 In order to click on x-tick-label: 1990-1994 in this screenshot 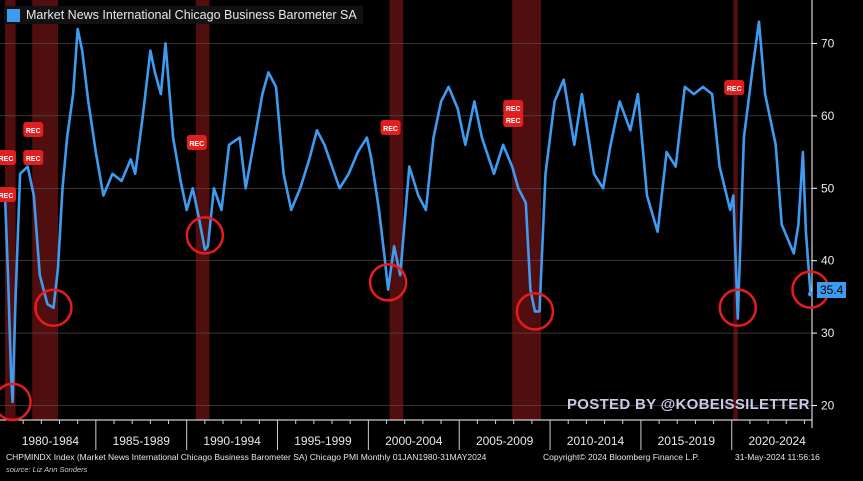, I will do `click(232, 441)`.